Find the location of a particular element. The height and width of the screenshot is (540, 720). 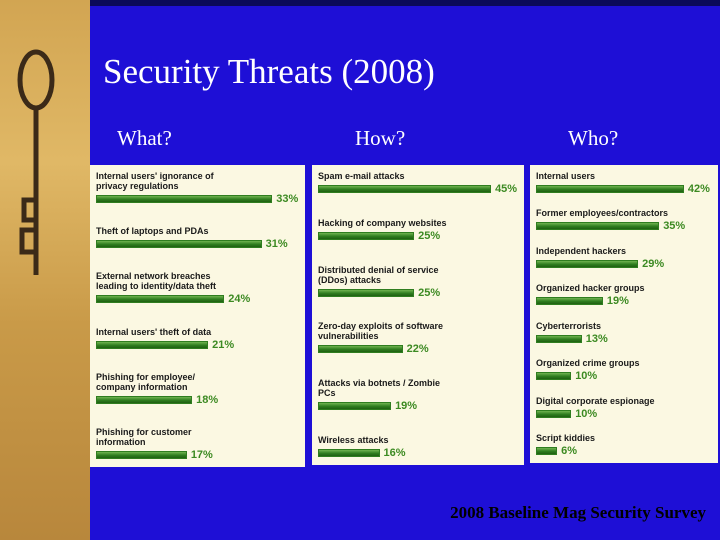

bar-track: 16% is located at coordinates (418, 452).